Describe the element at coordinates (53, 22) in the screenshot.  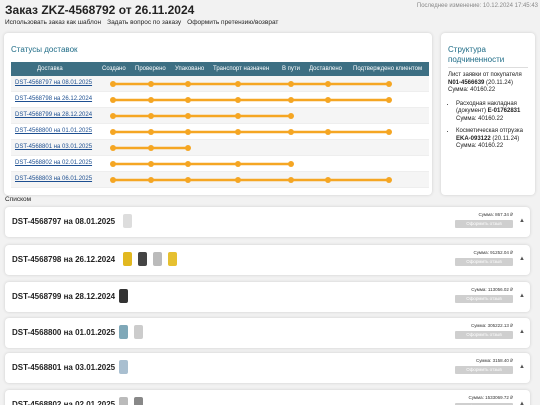
I see `use-as-template-link: Использовать заказ как шаблон` at that location.